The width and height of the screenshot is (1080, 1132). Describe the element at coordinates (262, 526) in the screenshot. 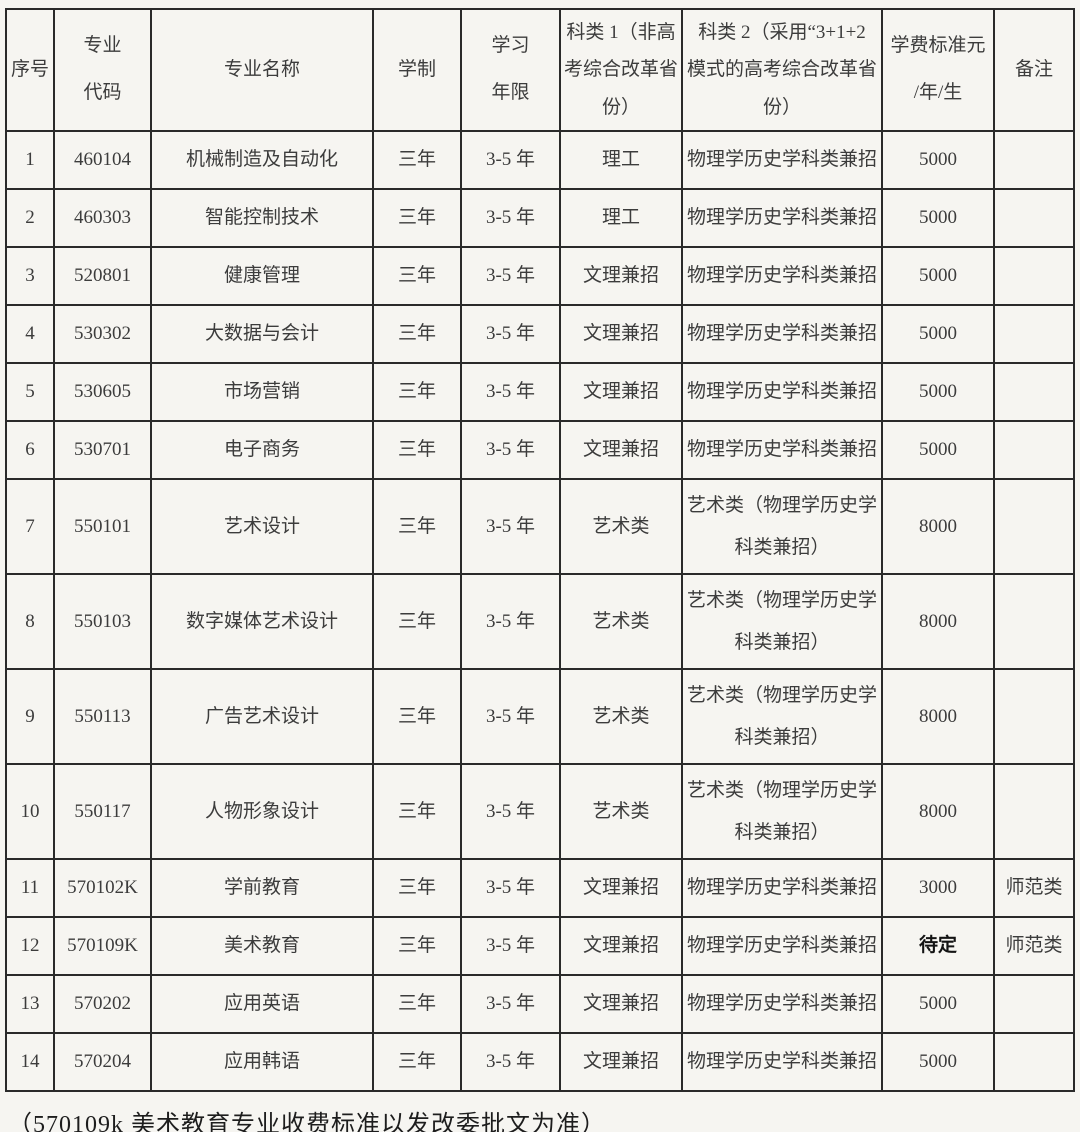

I see `cell-name: 艺术设计` at that location.